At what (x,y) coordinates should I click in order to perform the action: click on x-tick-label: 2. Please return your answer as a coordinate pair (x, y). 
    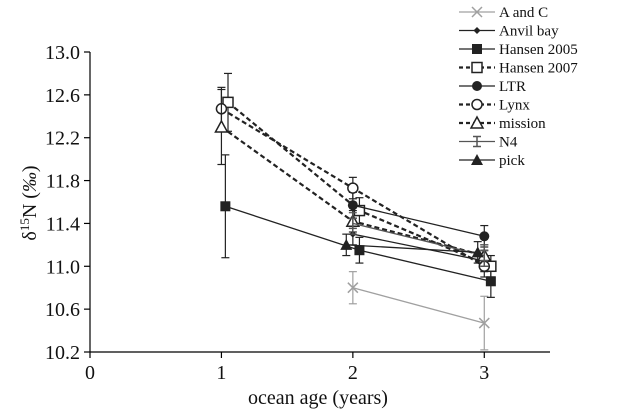
    Looking at the image, I should click on (353, 373).